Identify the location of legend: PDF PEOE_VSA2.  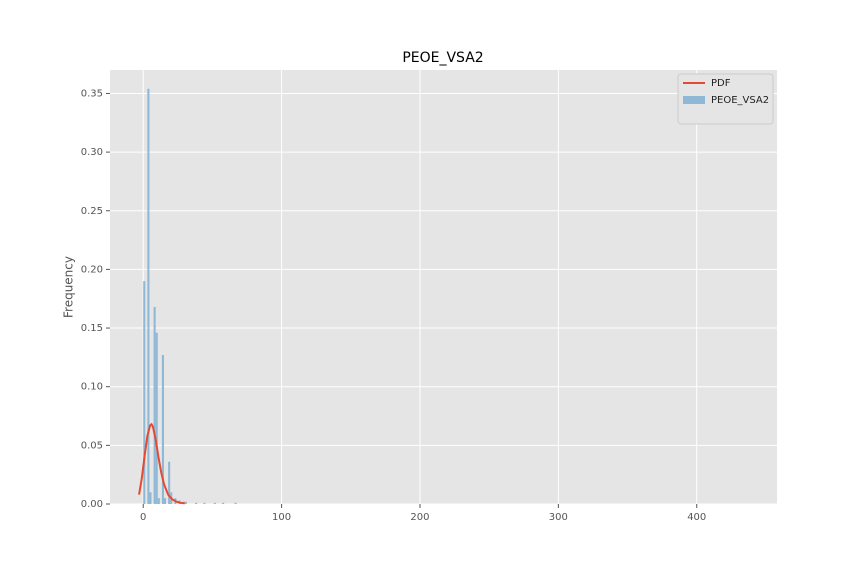
(725, 99).